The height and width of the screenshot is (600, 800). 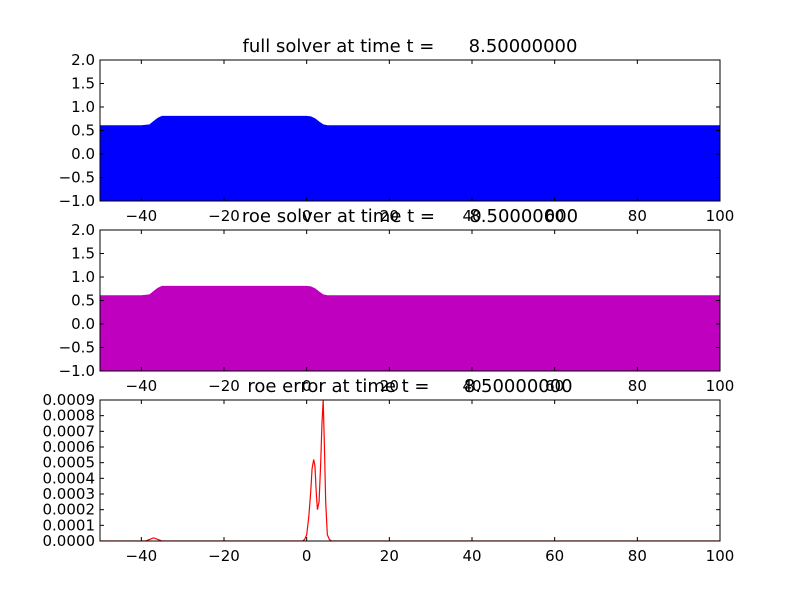 What do you see at coordinates (69, 447) in the screenshot?
I see `y-tick-label: 0.0006` at bounding box center [69, 447].